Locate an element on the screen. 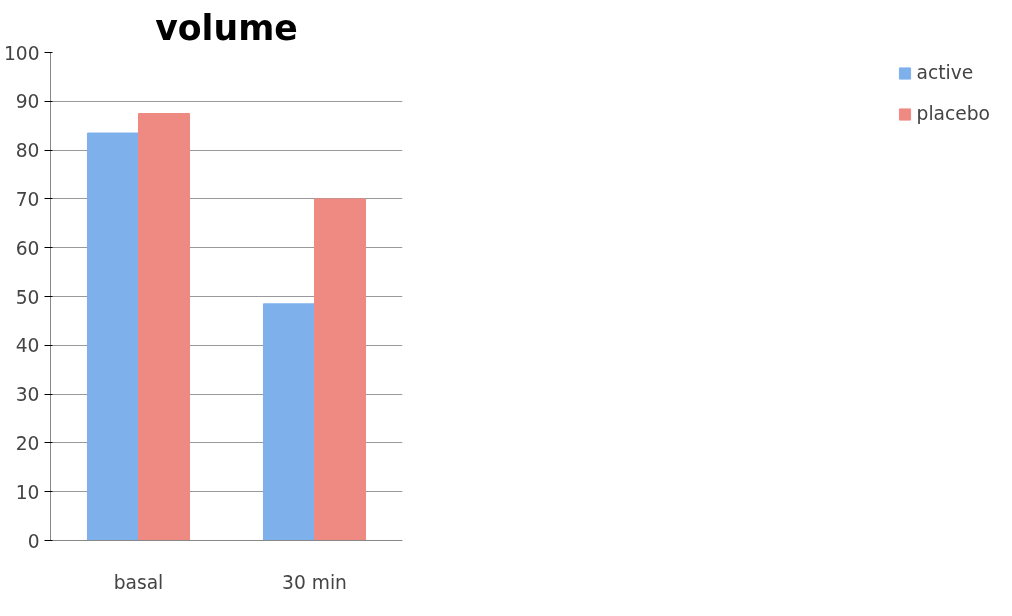 This screenshot has height=616, width=1012. x-tick-label: basal is located at coordinates (138, 582).